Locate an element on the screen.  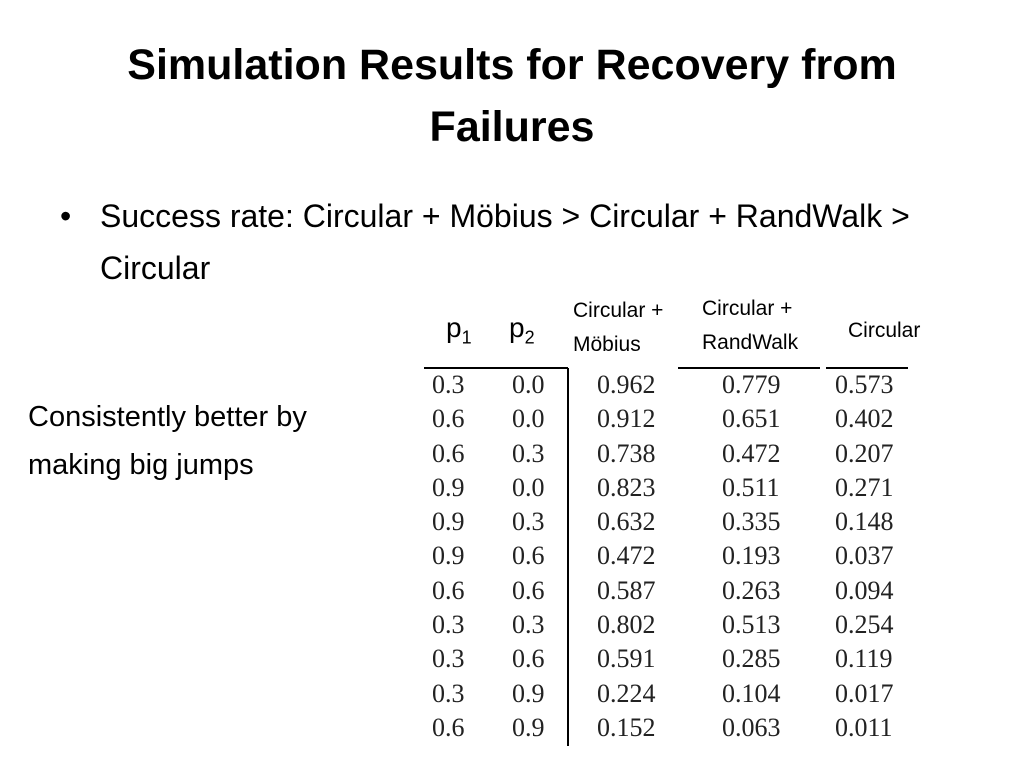
column-p1: 0.3 0.6 0.6 0.9 0.9 0.9 0.6 0.3 0.3 0.3 0.6 is located at coordinates (448, 556).